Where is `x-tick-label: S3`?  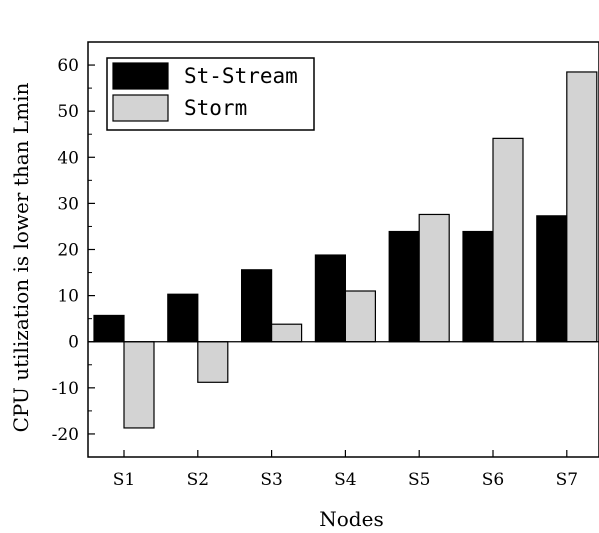 x-tick-label: S3 is located at coordinates (271, 480).